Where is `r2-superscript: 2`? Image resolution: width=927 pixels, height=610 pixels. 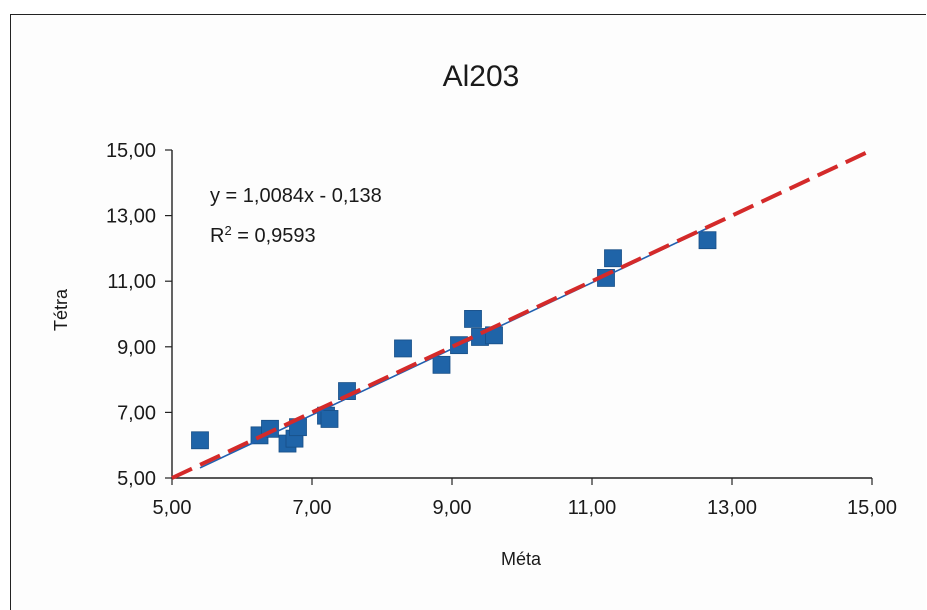
r2-superscript: 2 is located at coordinates (227, 230).